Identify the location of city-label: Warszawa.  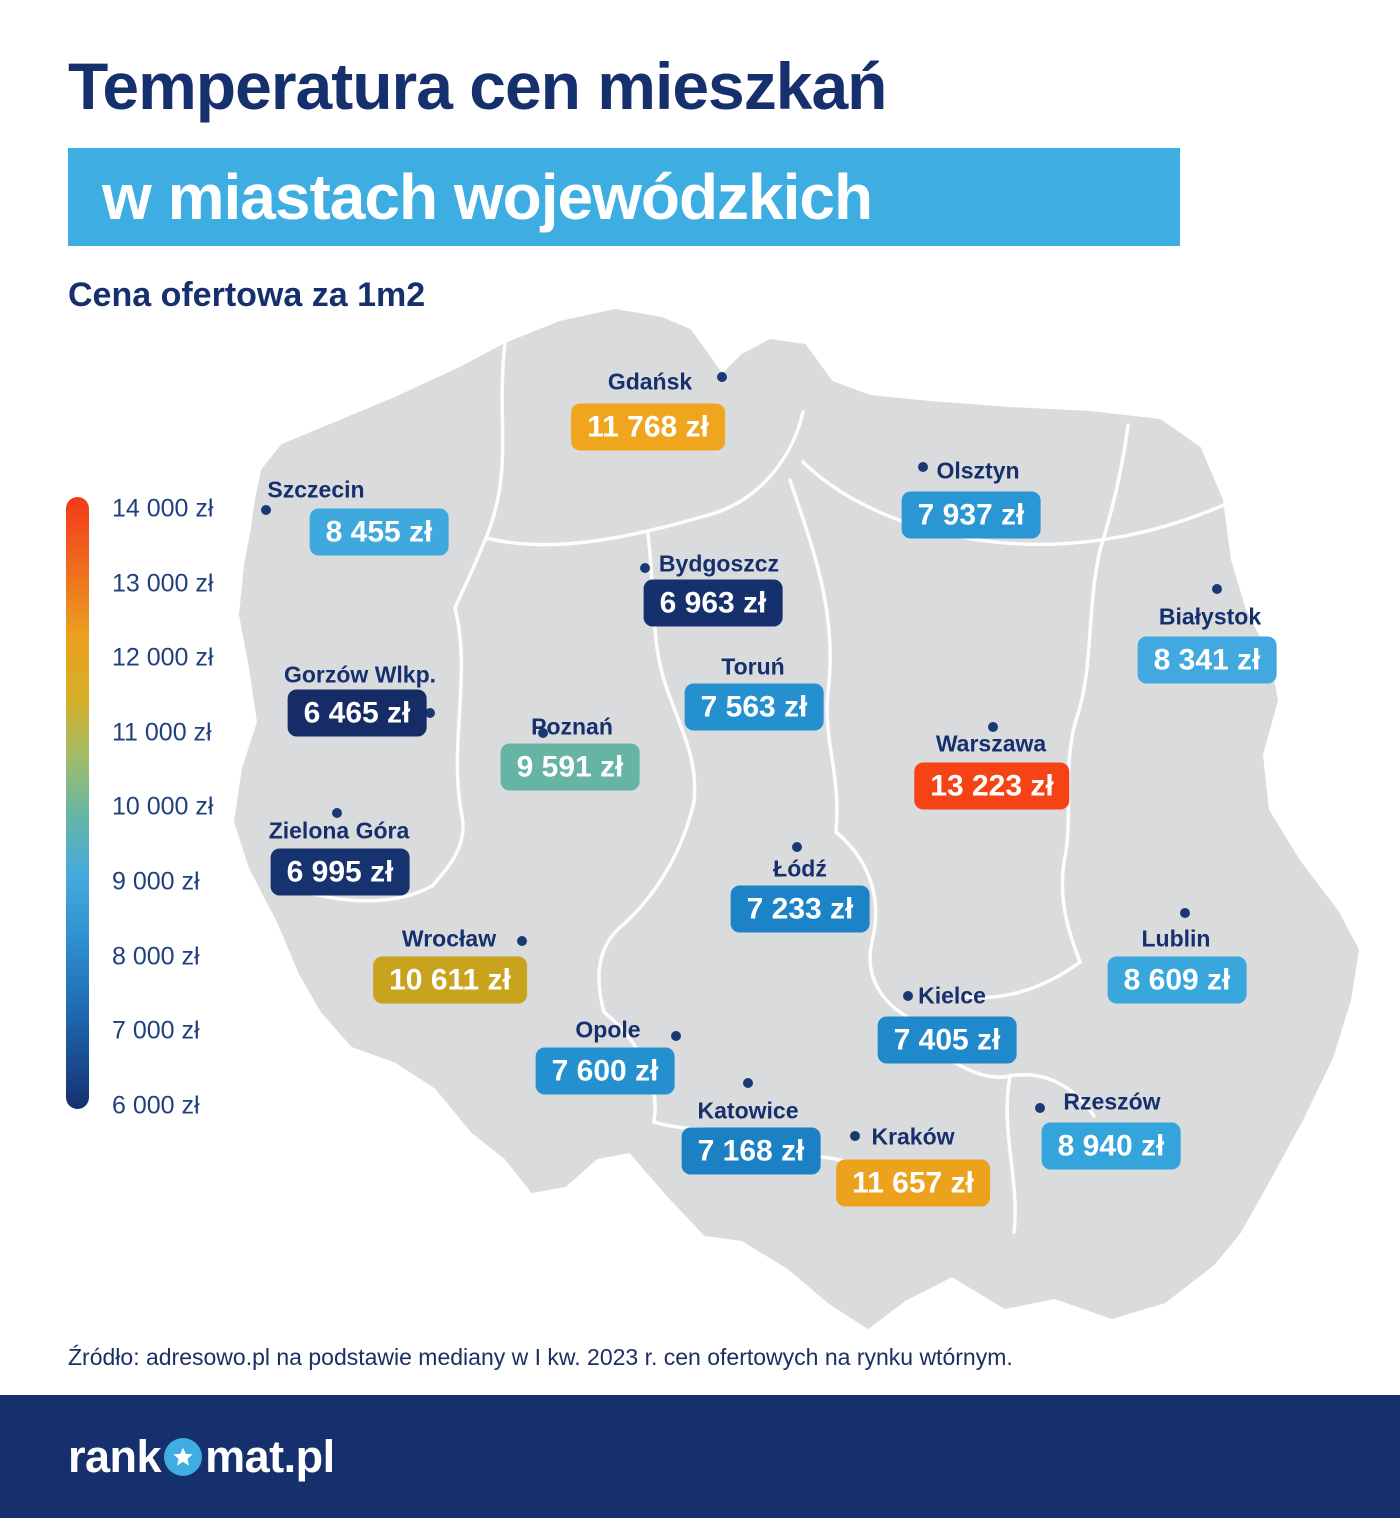
(991, 743).